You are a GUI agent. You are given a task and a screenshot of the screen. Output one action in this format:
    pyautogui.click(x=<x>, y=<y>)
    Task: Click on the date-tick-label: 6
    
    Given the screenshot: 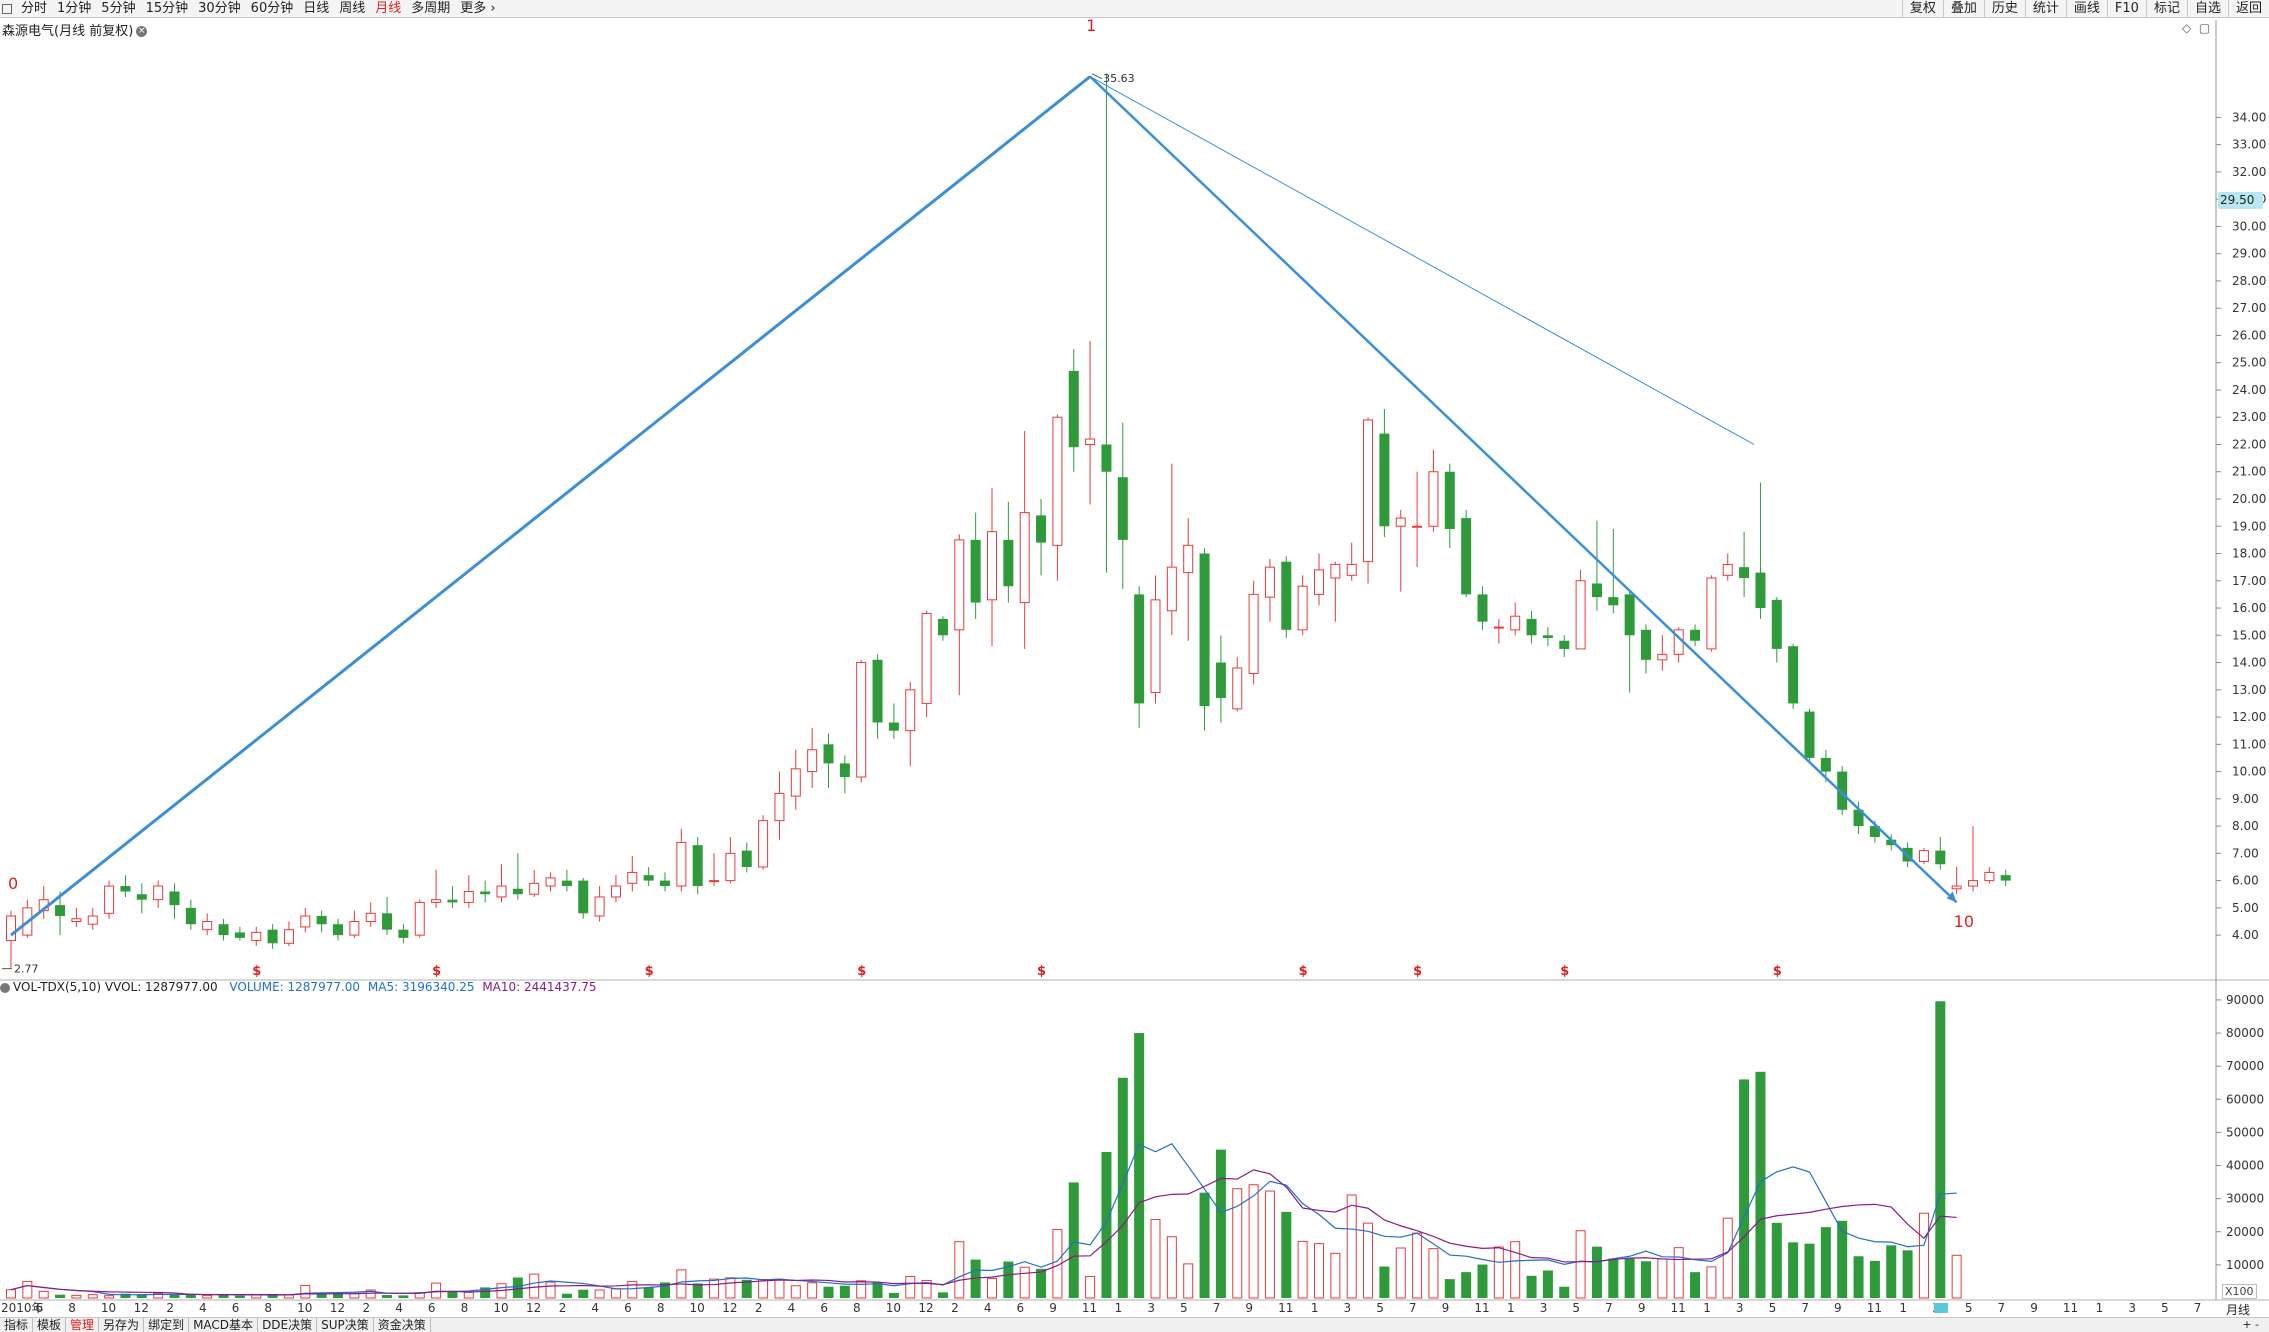 What is the action you would take?
    pyautogui.click(x=1021, y=1308)
    